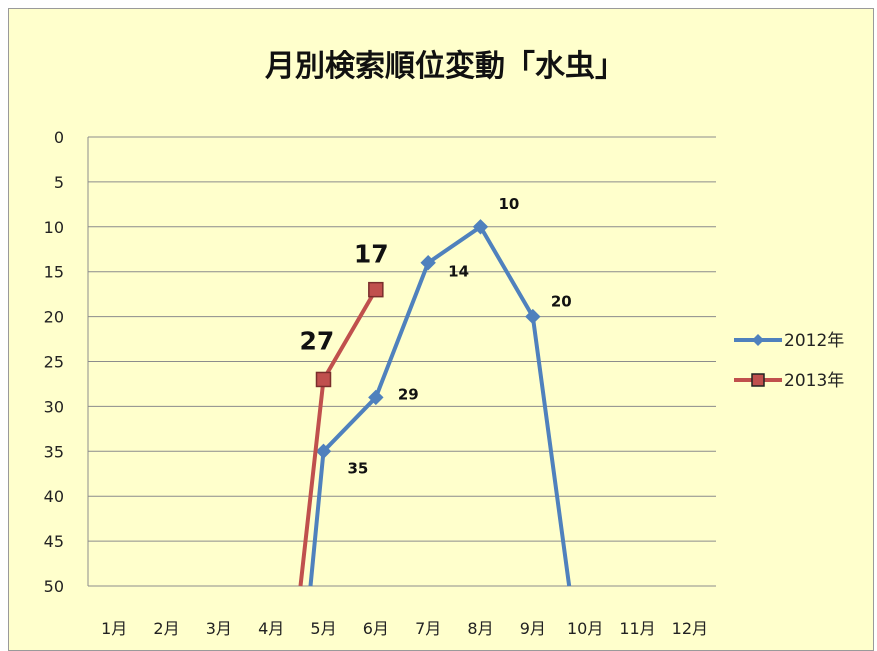 The width and height of the screenshot is (877, 651). I want to click on y-tick-label: 0, so click(59, 137).